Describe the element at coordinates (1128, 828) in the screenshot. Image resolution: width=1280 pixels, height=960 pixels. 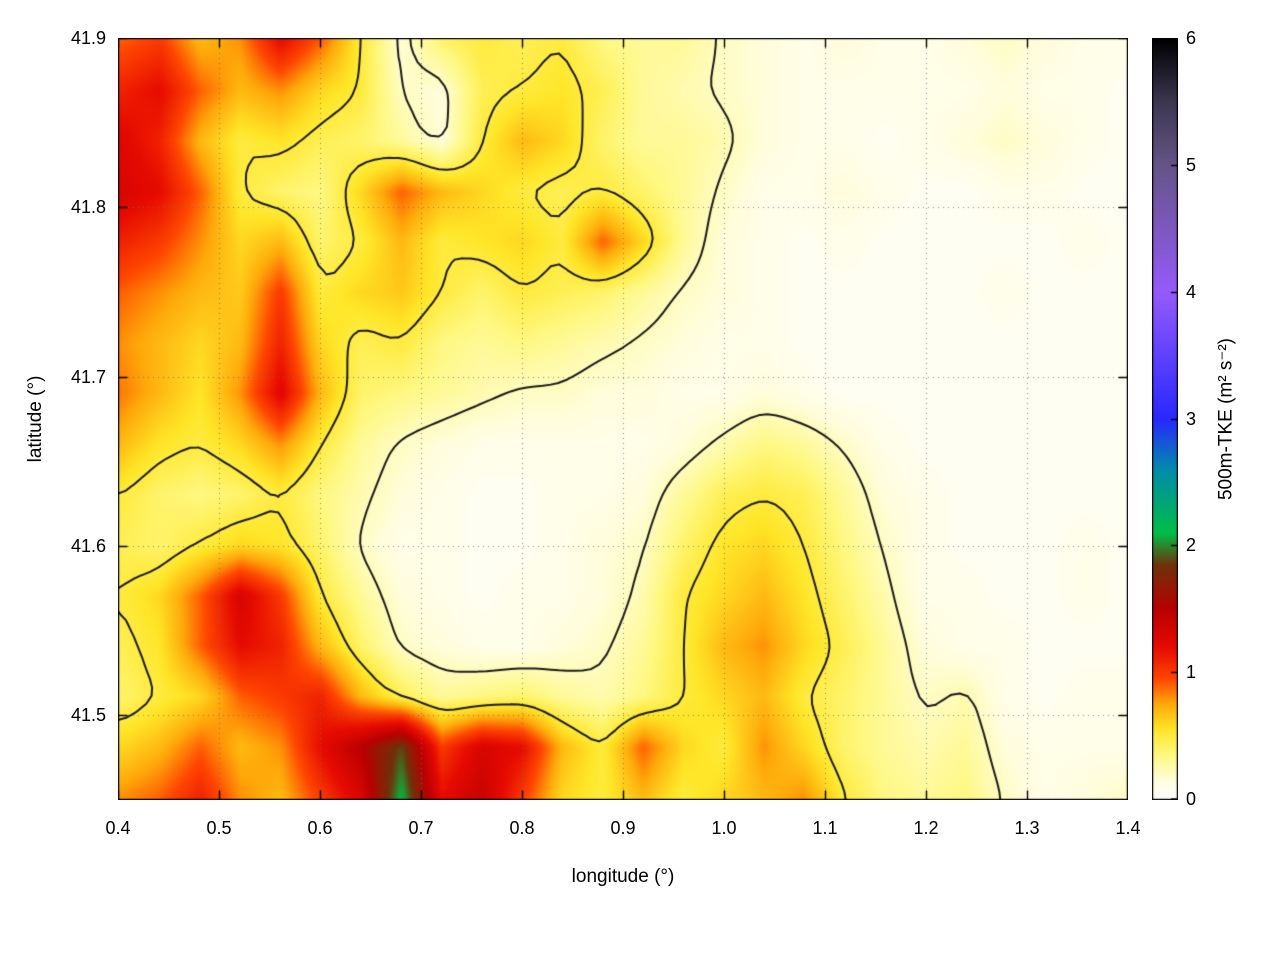
I see `x-tick-label: 1.4` at that location.